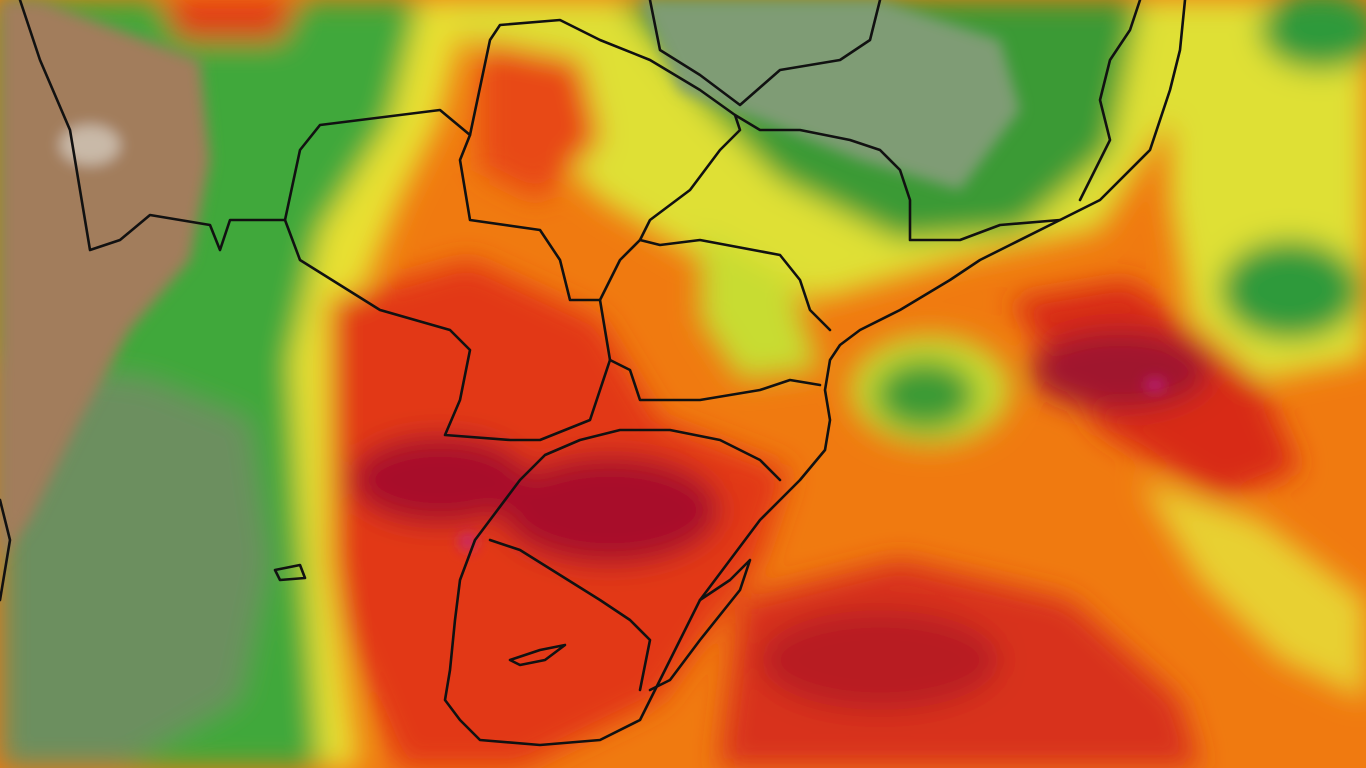 This screenshot has height=768, width=1366. I want to click on green-cell-east, so click(1290, 290).